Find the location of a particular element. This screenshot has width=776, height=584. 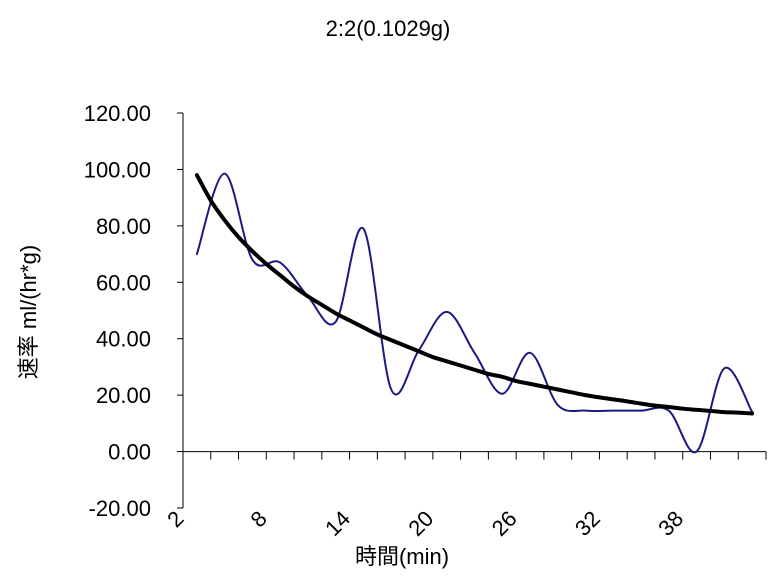

x-tick-labels: 2 8 14 20 26 32 38 is located at coordinates (464, 496).